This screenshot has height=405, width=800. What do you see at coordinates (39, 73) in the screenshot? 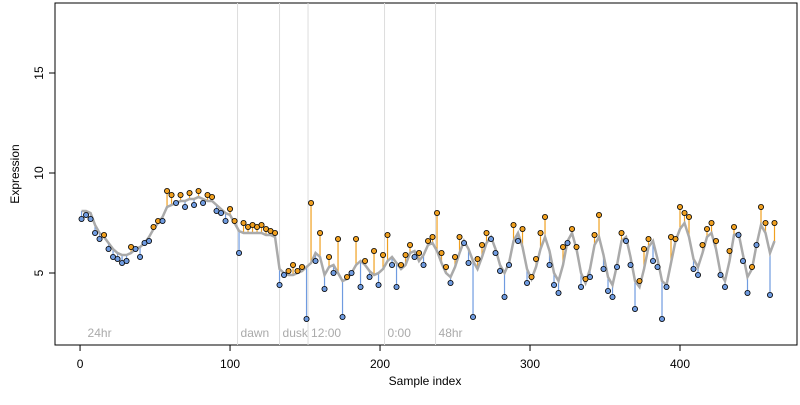
I see `y-tick-label: 15` at bounding box center [39, 73].